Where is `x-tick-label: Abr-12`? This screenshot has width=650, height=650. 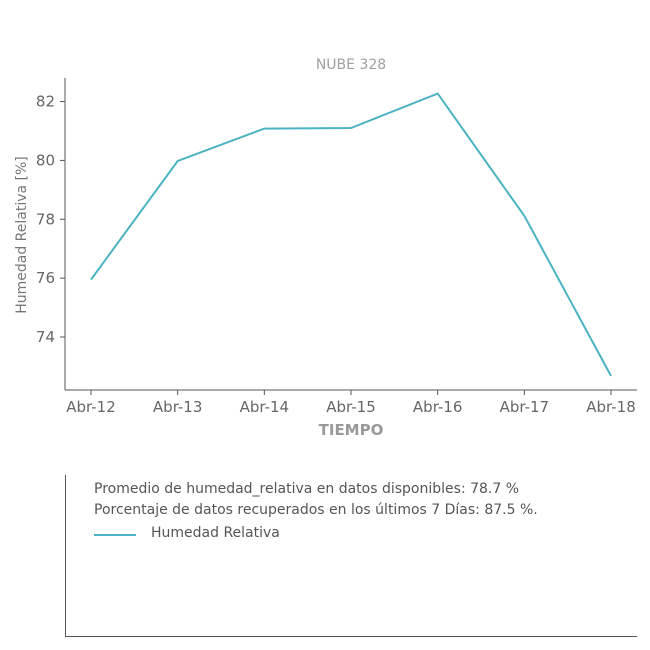 x-tick-label: Abr-12 is located at coordinates (91, 407).